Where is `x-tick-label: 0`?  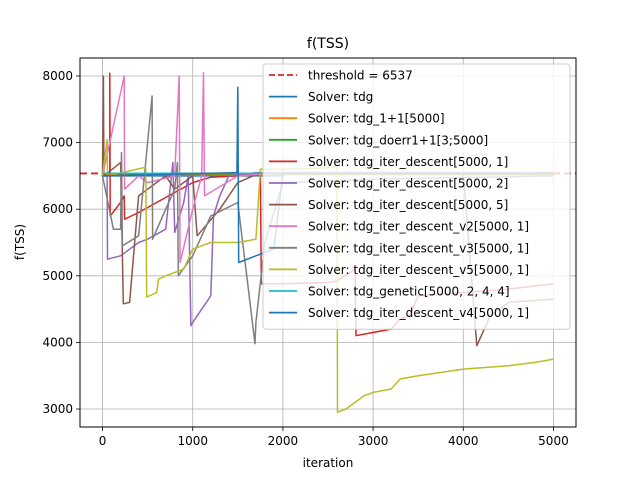 x-tick-label: 0 is located at coordinates (103, 441).